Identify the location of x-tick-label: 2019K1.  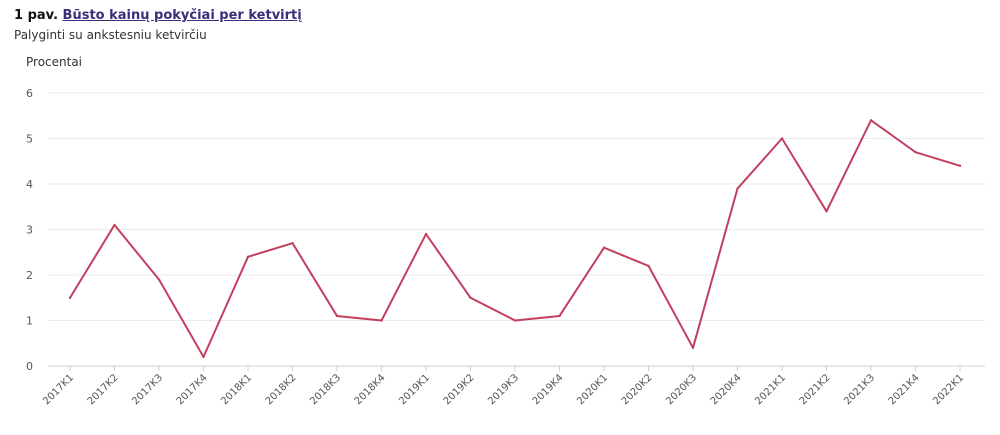
(414, 389).